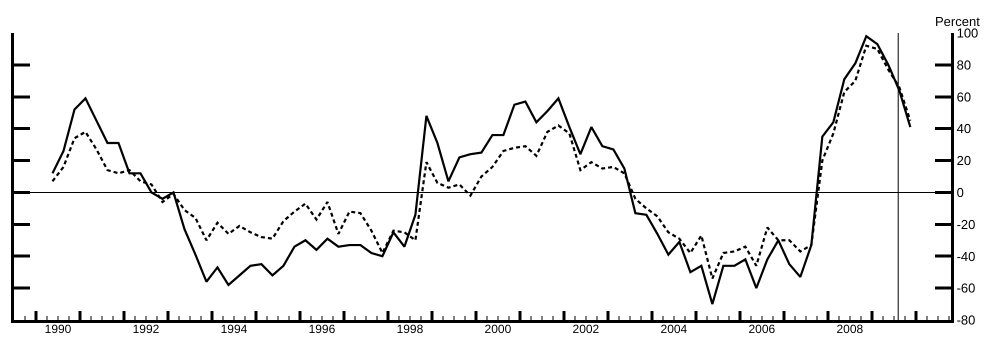 This screenshot has height=347, width=989. I want to click on x-tick-label: 2000, so click(498, 329).